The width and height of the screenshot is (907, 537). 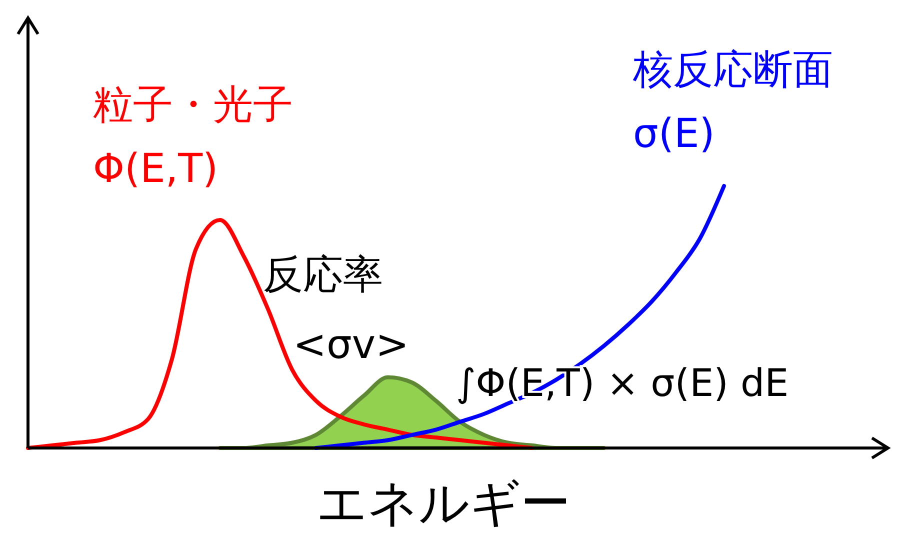 I want to click on series-label: 反応率 <σv>, so click(x=336, y=310).